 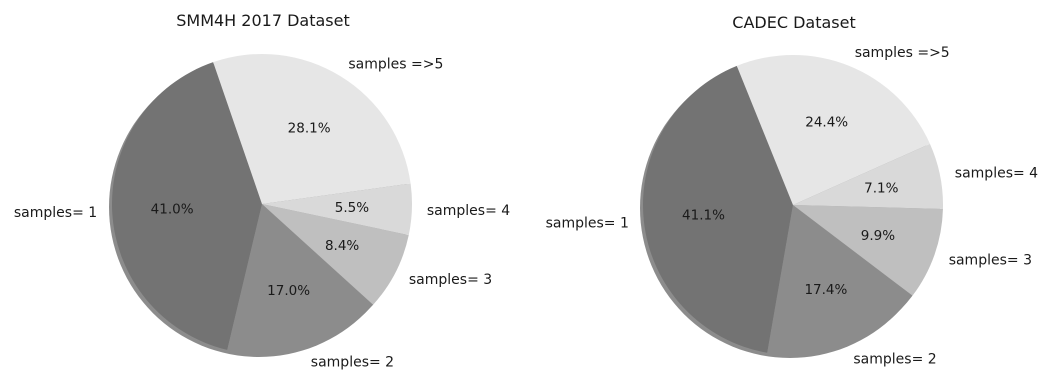 I want to click on chart-title: CADEC Dataset, so click(x=793, y=22).